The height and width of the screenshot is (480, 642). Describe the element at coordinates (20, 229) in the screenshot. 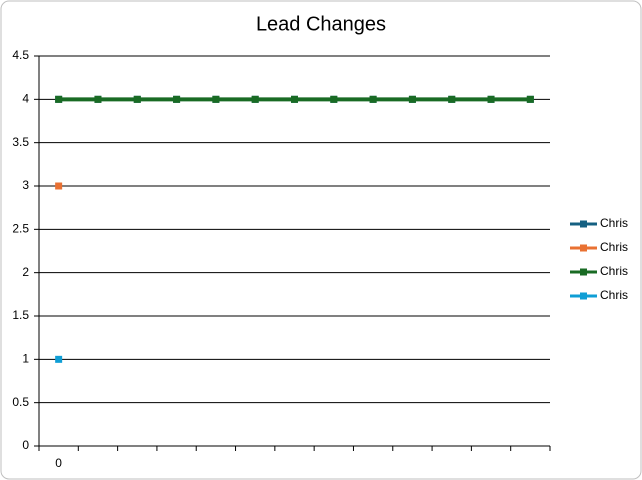

I see `y-tick-label: 2.5` at that location.